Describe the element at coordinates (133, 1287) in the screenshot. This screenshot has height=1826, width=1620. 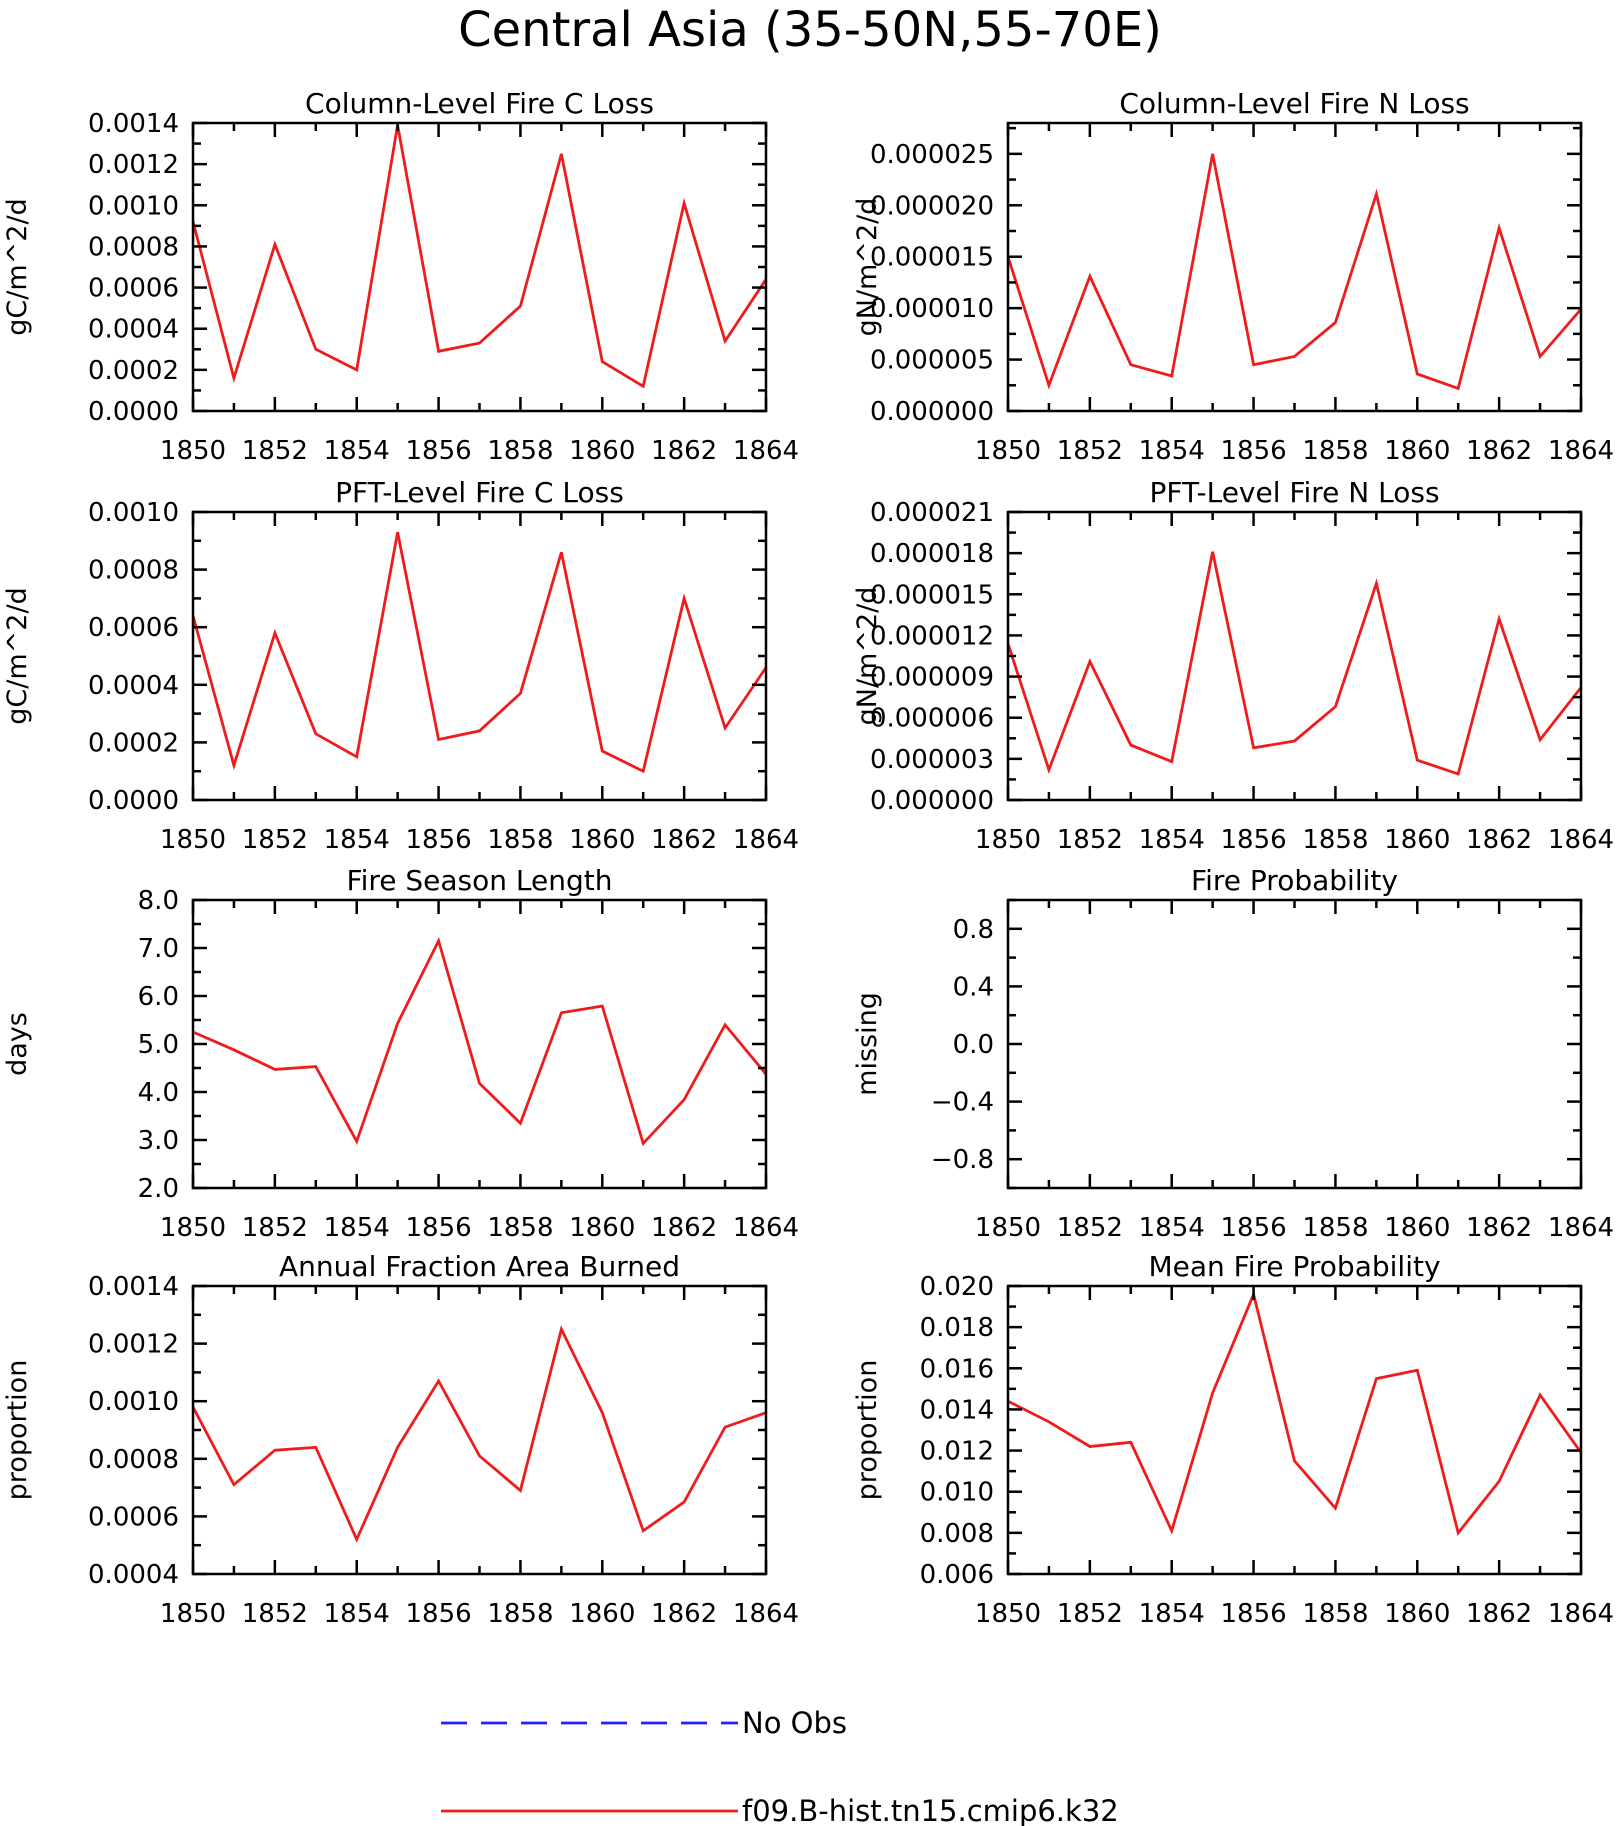
I see `y-tick-label: 0.0014` at that location.